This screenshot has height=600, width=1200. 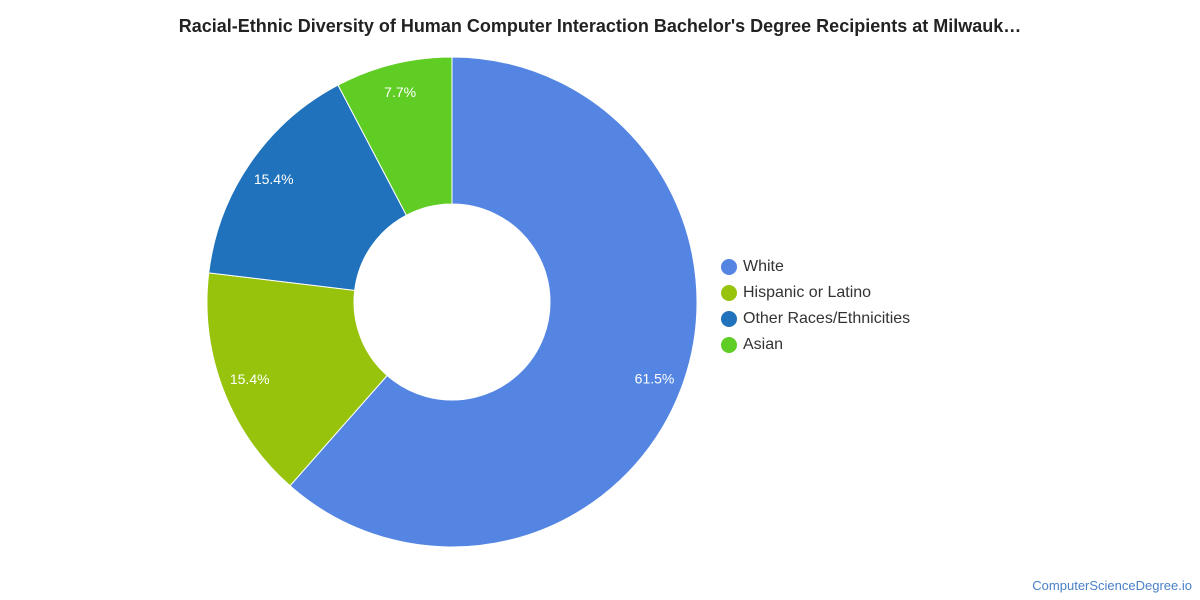 I want to click on donut-slice-other-races-ethnicities, so click(x=308, y=187).